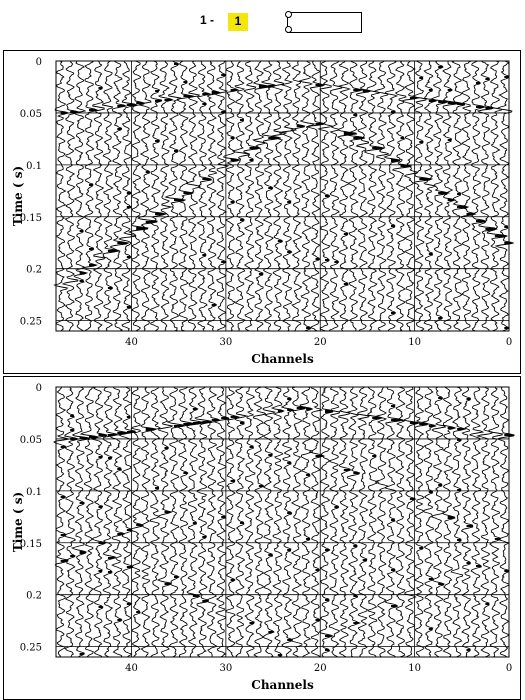 This screenshot has height=700, width=525. I want to click on y-tick-label: 0.1, so click(34, 492).